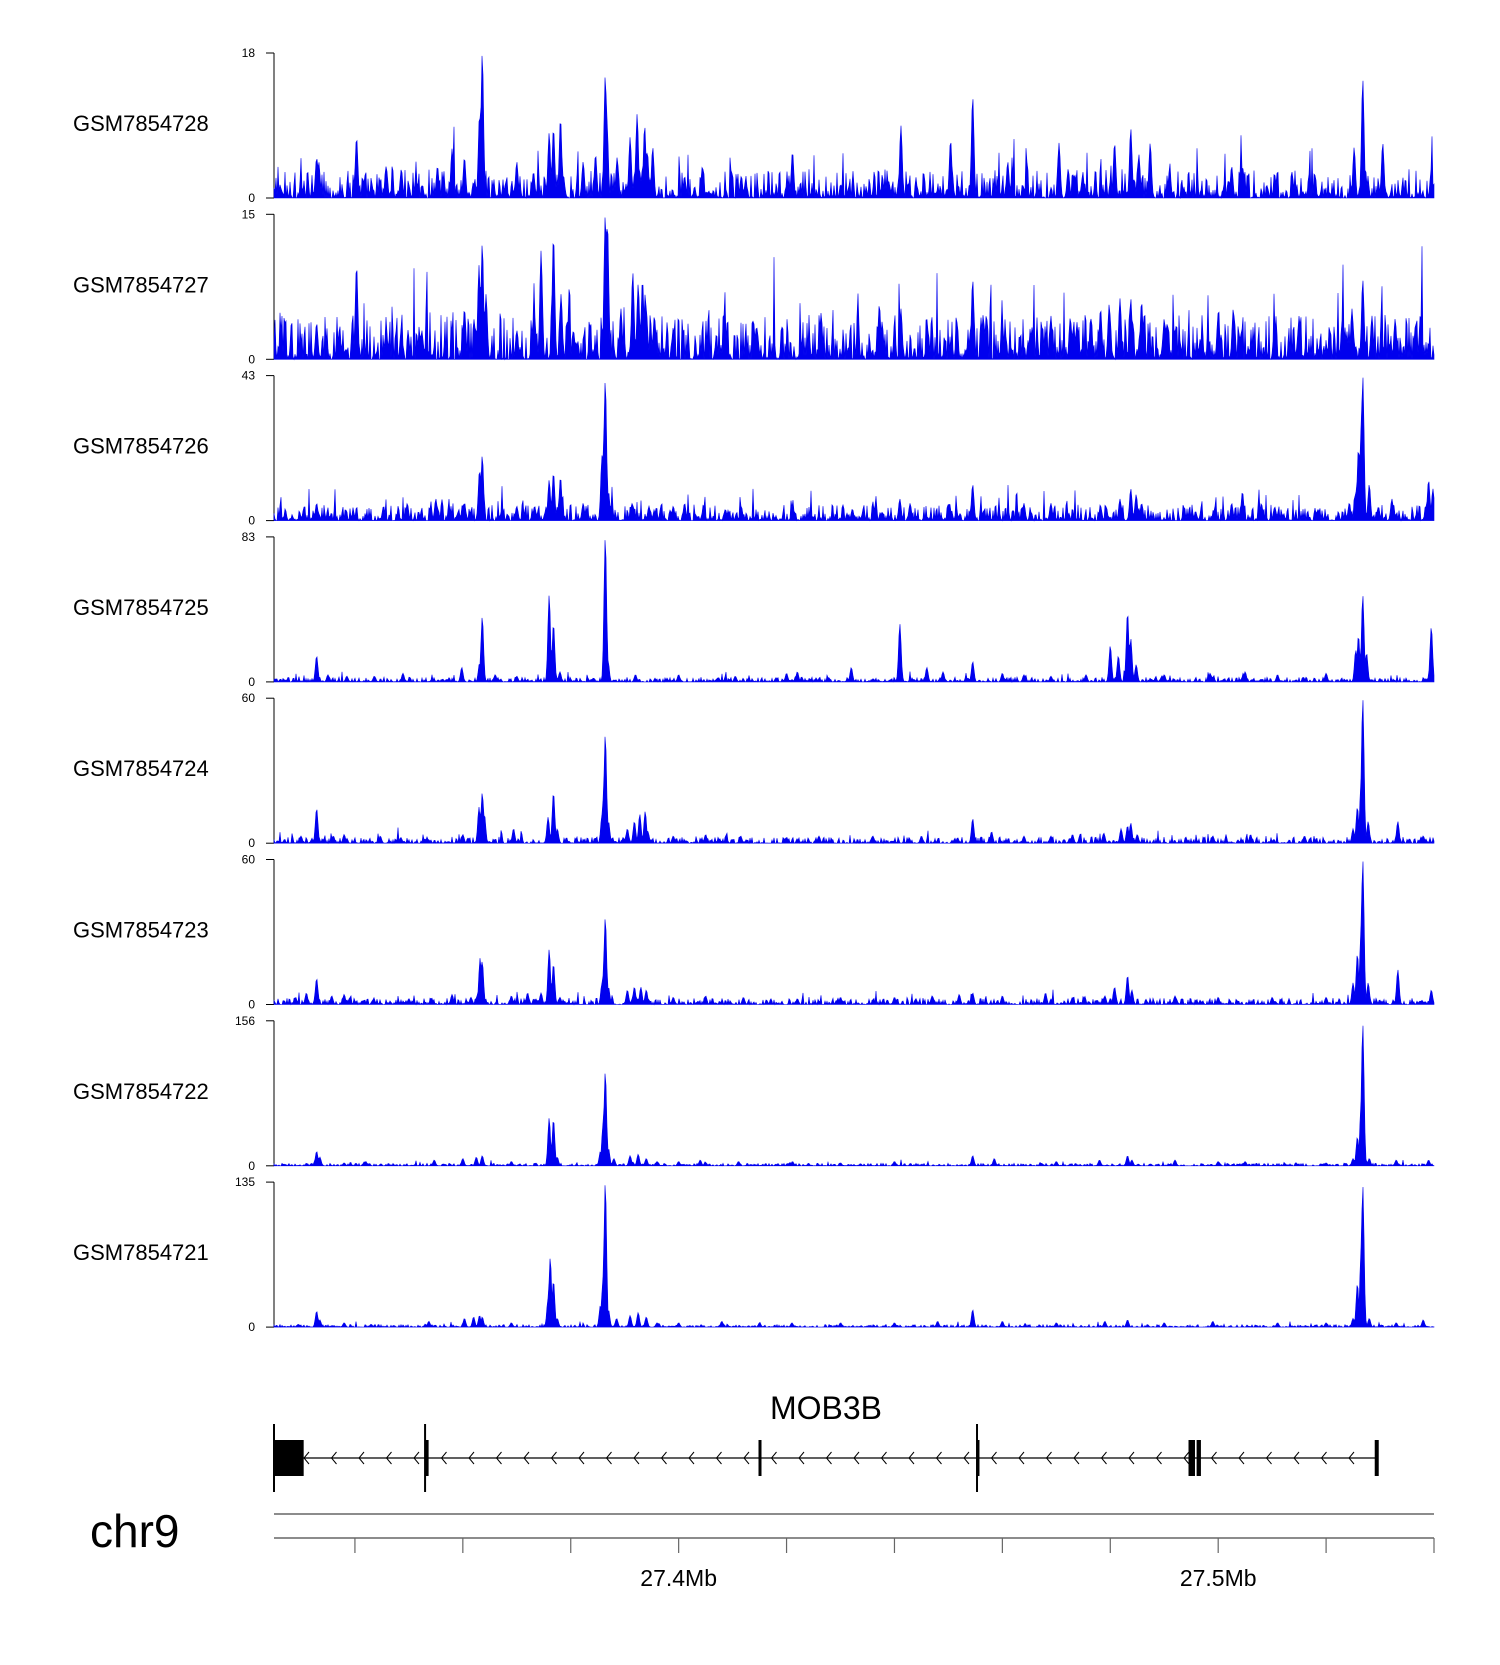 This screenshot has width=1500, height=1665. Describe the element at coordinates (245, 1021) in the screenshot. I see `y-axis-max-label: 156` at that location.